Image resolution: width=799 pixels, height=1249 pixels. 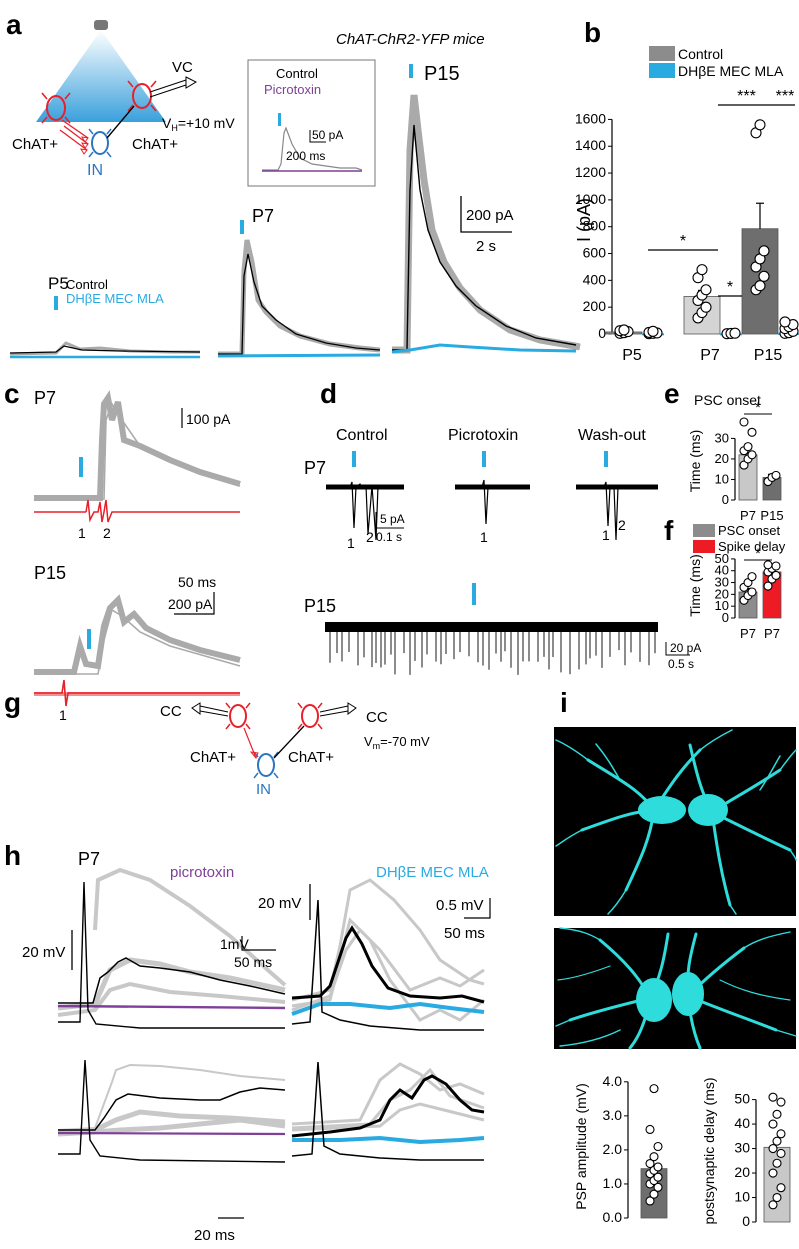 What do you see at coordinates (748, 515) in the screenshot?
I see `e-category-label: P7` at bounding box center [748, 515].